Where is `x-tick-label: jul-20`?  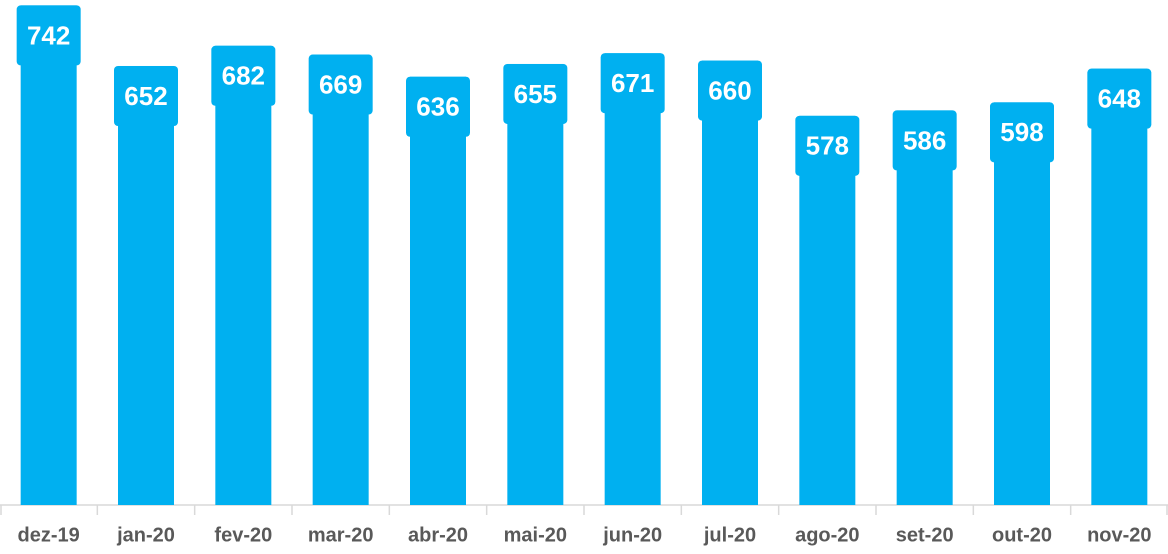
x-tick-label: jul-20 is located at coordinates (729, 535).